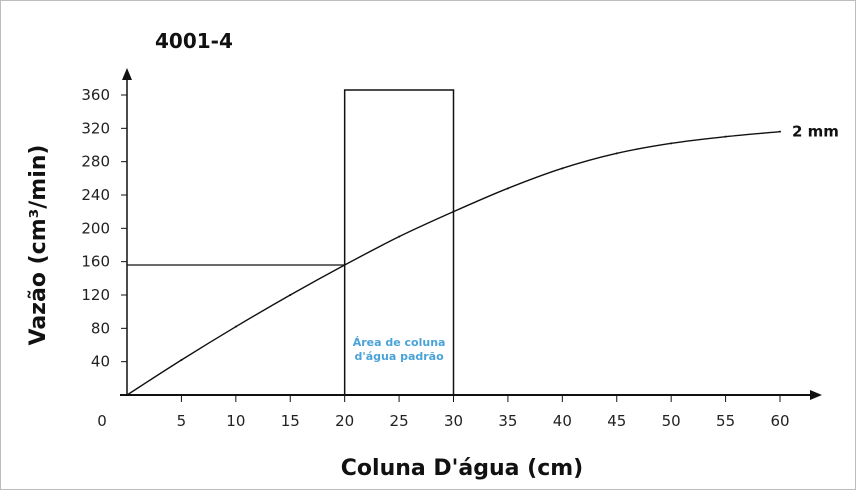  What do you see at coordinates (507, 421) in the screenshot?
I see `x-tick-label: 35` at bounding box center [507, 421].